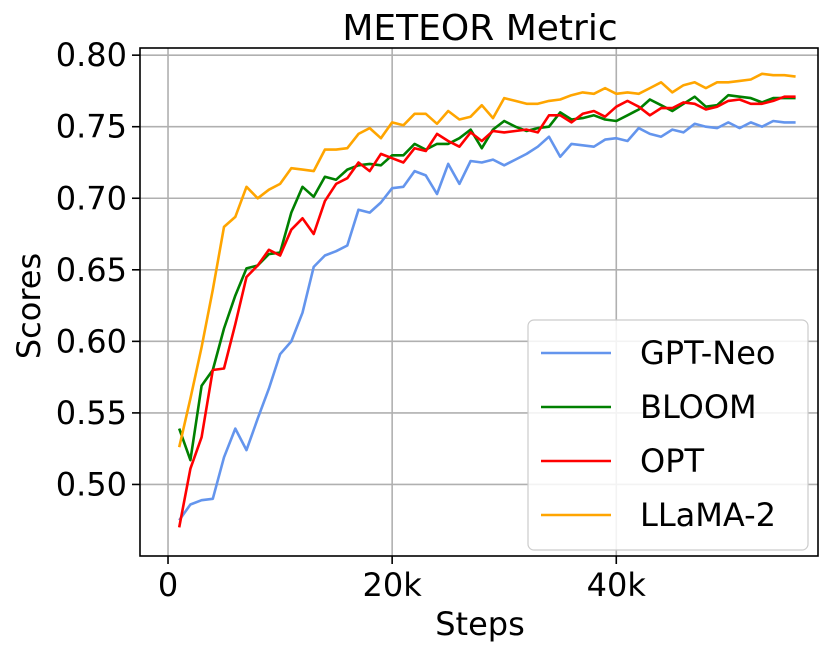 This screenshot has width=831, height=652. What do you see at coordinates (707, 353) in the screenshot?
I see `legend-label: GPT-Neo` at bounding box center [707, 353].